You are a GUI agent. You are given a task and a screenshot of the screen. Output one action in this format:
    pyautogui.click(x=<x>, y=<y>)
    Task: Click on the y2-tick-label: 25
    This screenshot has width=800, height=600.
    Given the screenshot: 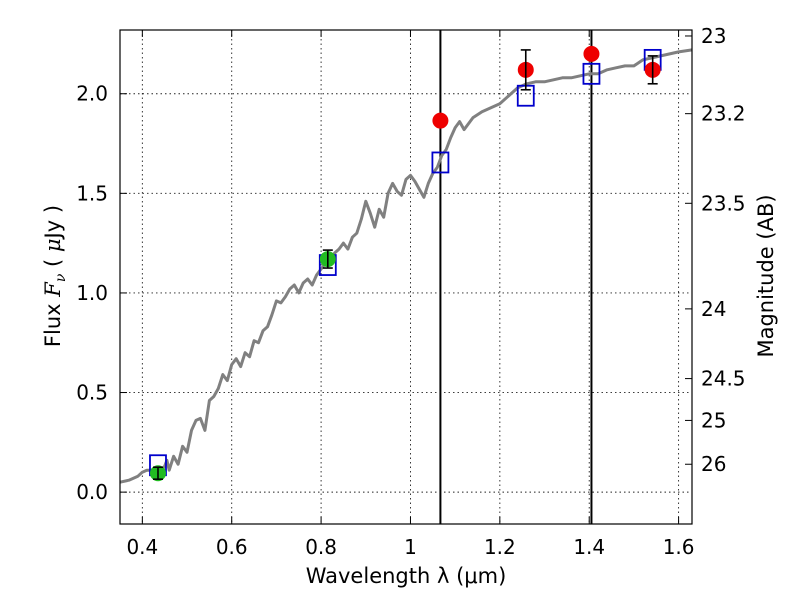 What is the action you would take?
    pyautogui.click(x=713, y=420)
    